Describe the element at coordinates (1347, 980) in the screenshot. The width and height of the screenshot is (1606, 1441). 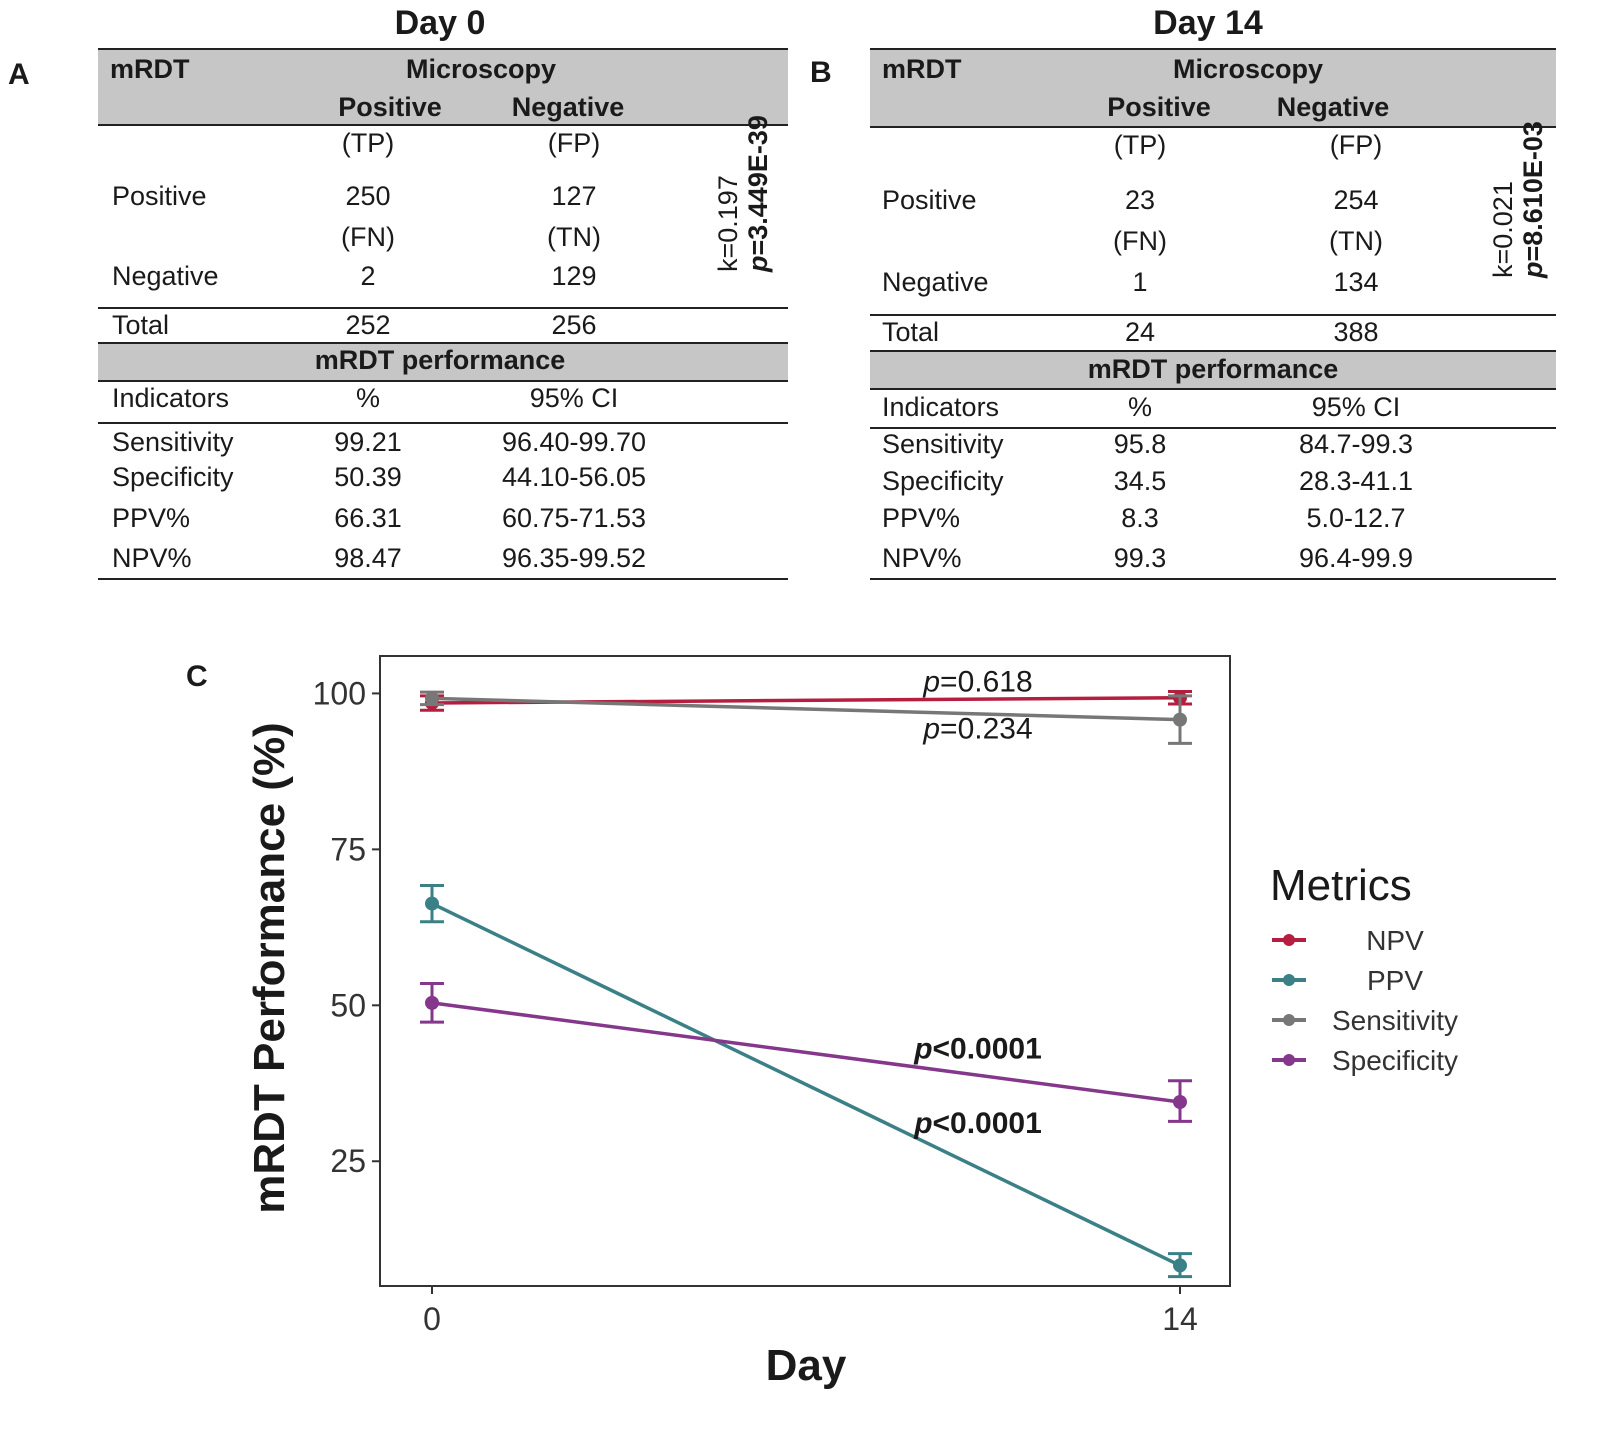
I see `legend-item-ppv: PPV` at that location.